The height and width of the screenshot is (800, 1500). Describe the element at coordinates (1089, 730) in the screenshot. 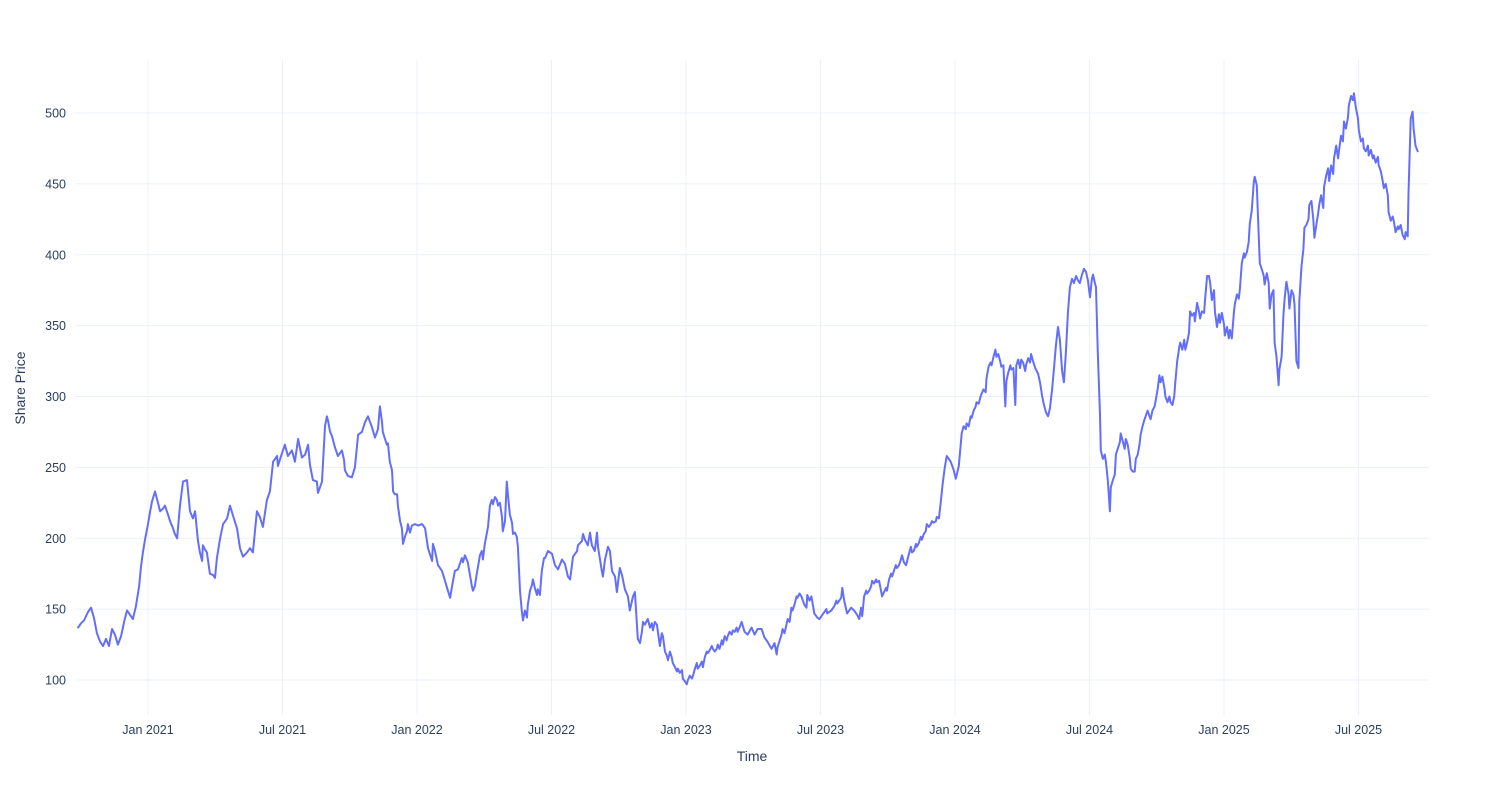

I see `x-tick-label: Jul 2024` at that location.